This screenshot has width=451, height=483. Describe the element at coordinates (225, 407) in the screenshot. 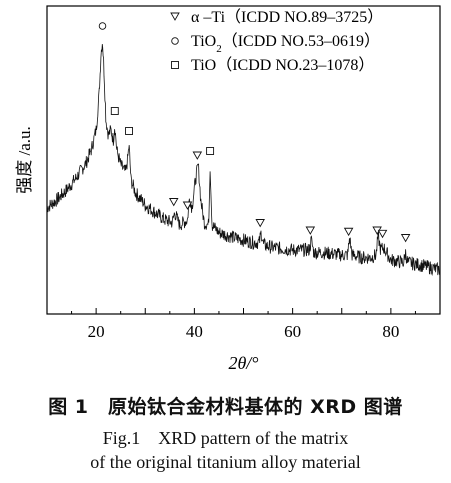

I see `caption-chinese: 图 1 原始钛合金材料基体的 XRD 图谱` at that location.